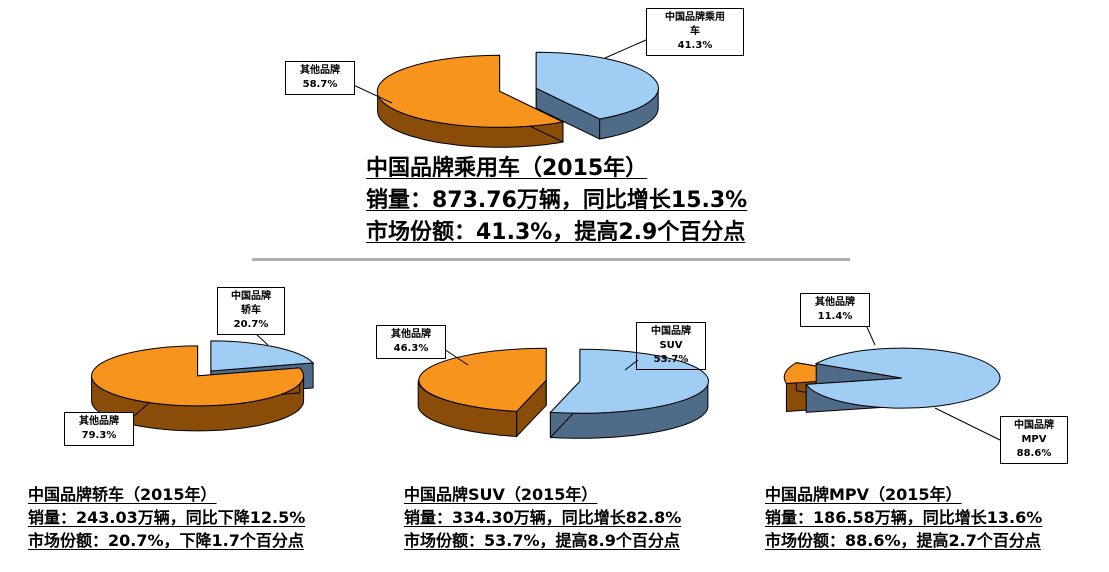 This screenshot has width=1109, height=572. Describe the element at coordinates (597, 95) in the screenshot. I see `main-pie-china-slice` at that location.